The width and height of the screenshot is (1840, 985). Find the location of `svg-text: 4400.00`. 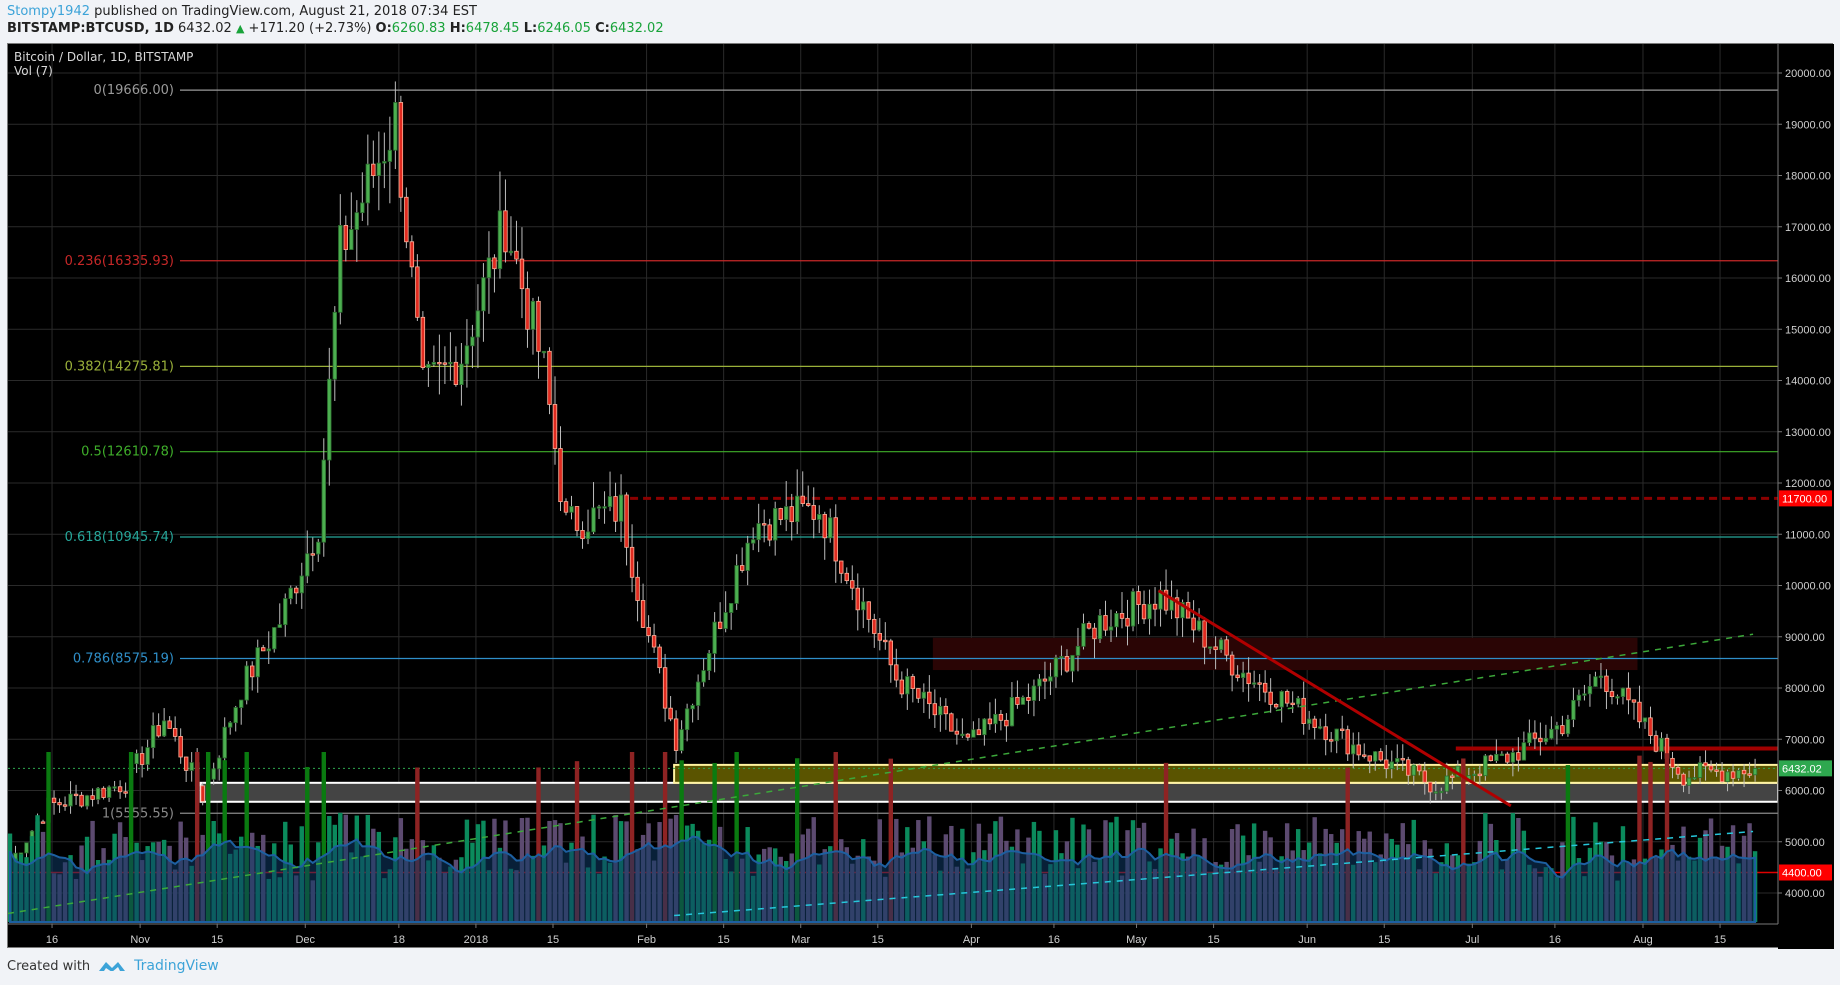

svg-text: 4400.00 is located at coordinates (1802, 874).